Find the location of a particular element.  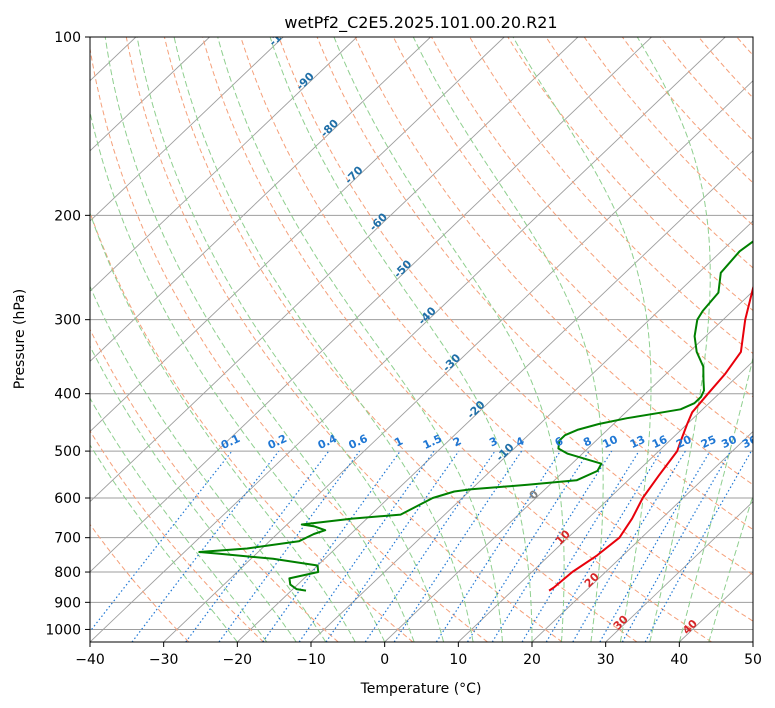

y-tick-label: 1000 is located at coordinates (63, 630).